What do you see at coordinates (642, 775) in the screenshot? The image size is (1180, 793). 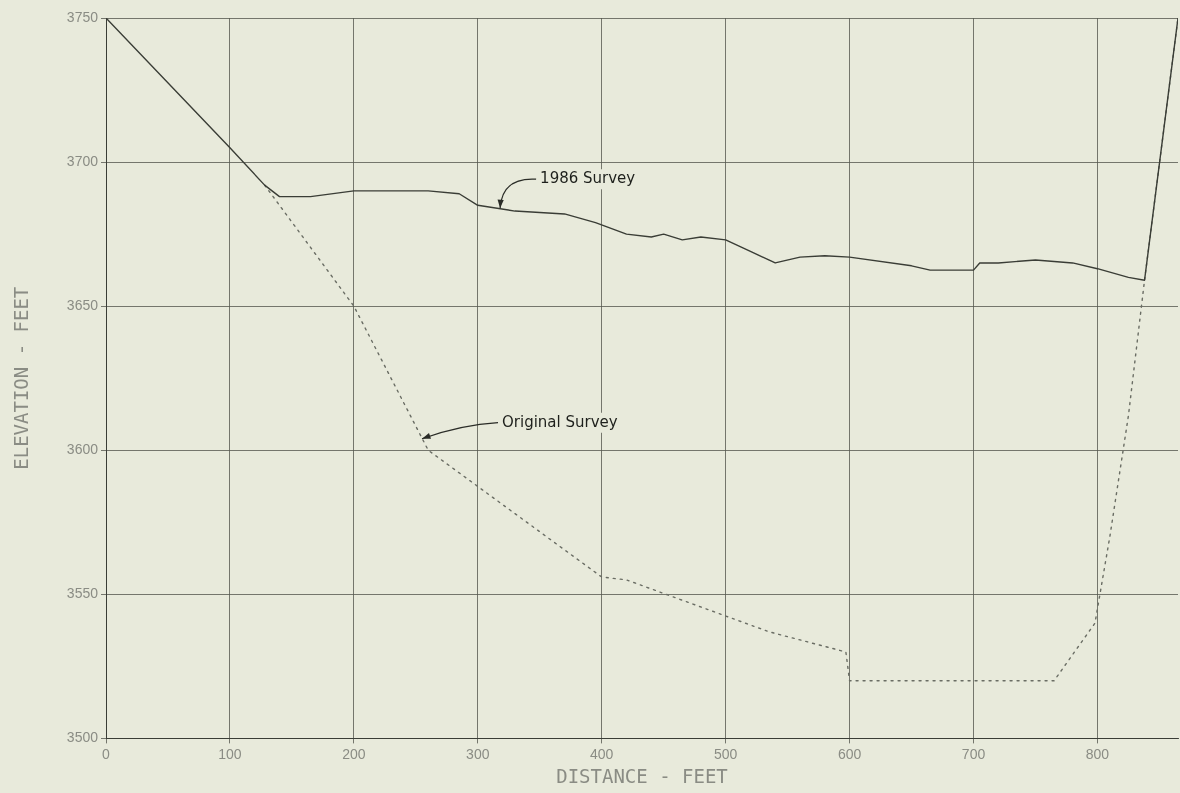 I see `x-axis-title: DISTANCE - FEET` at bounding box center [642, 775].